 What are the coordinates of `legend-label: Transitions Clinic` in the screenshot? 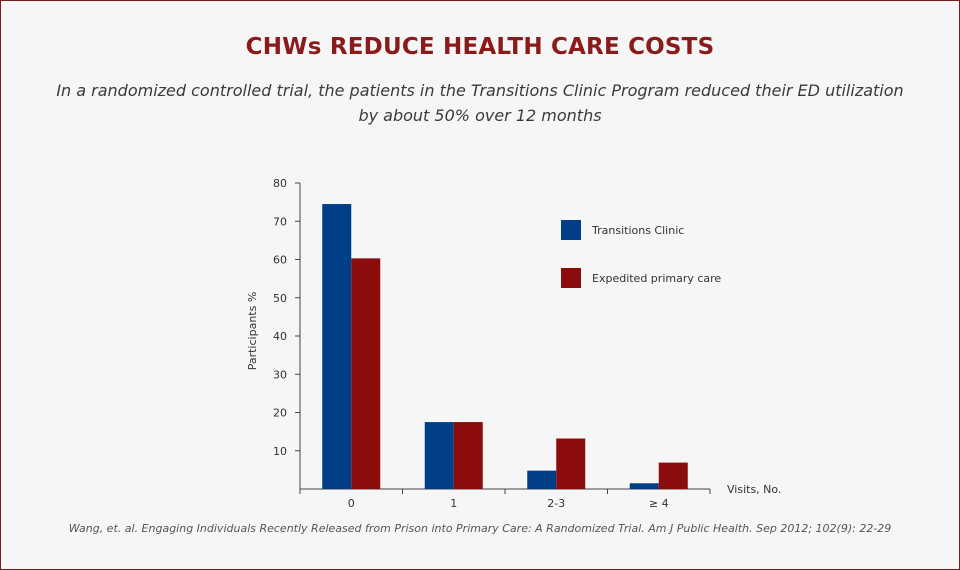 It's located at (637, 230).